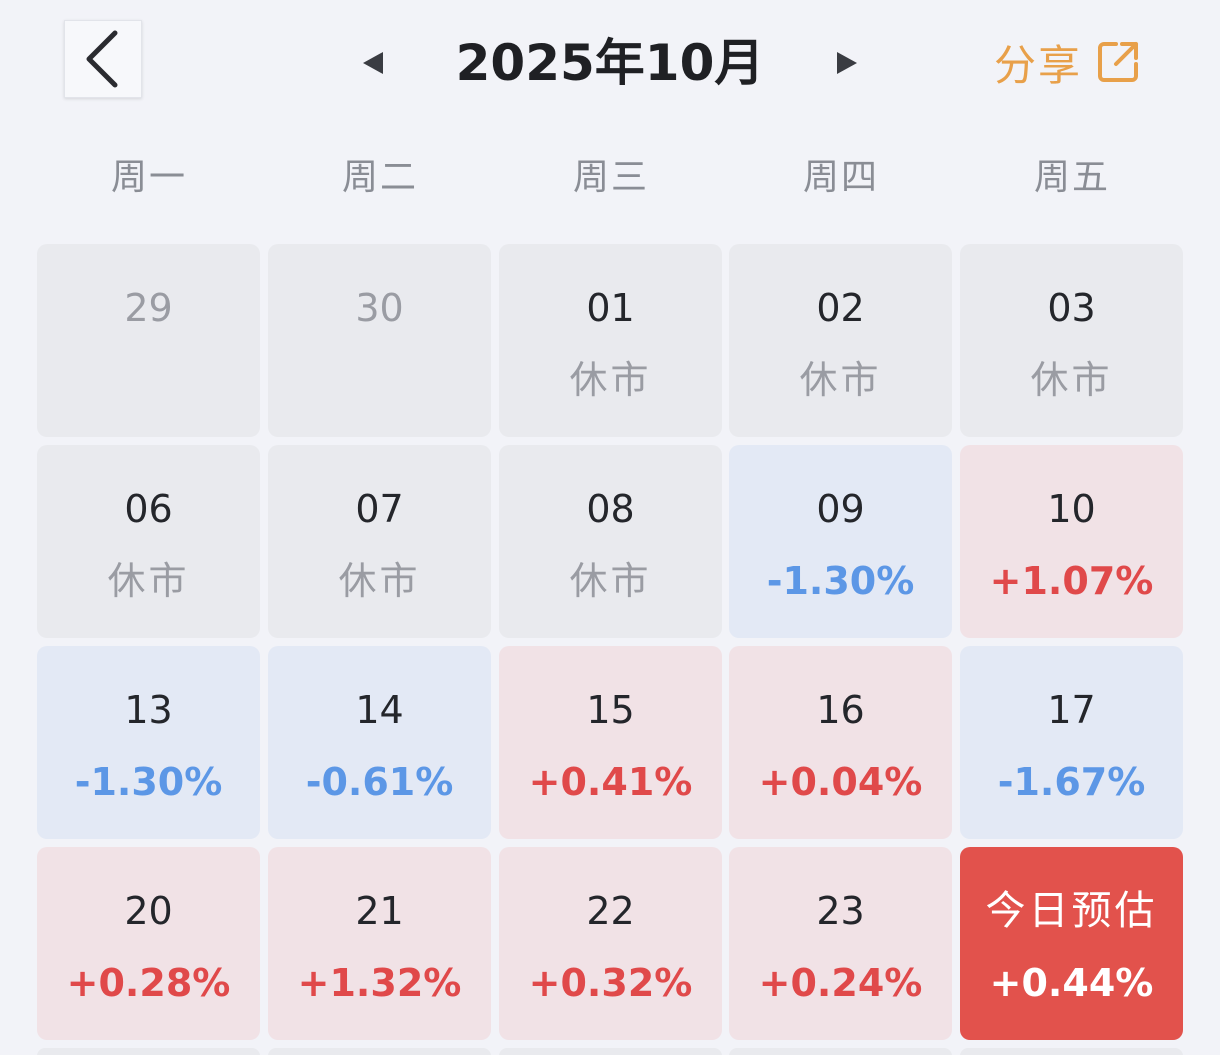 The width and height of the screenshot is (1220, 1055). I want to click on day-number: 21, so click(379, 911).